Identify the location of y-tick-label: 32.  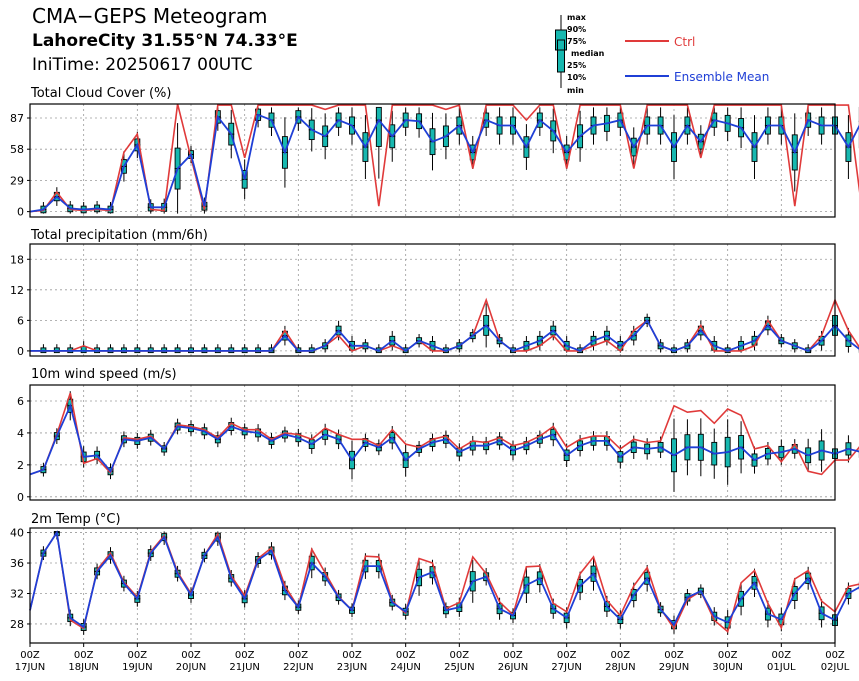
(17, 593).